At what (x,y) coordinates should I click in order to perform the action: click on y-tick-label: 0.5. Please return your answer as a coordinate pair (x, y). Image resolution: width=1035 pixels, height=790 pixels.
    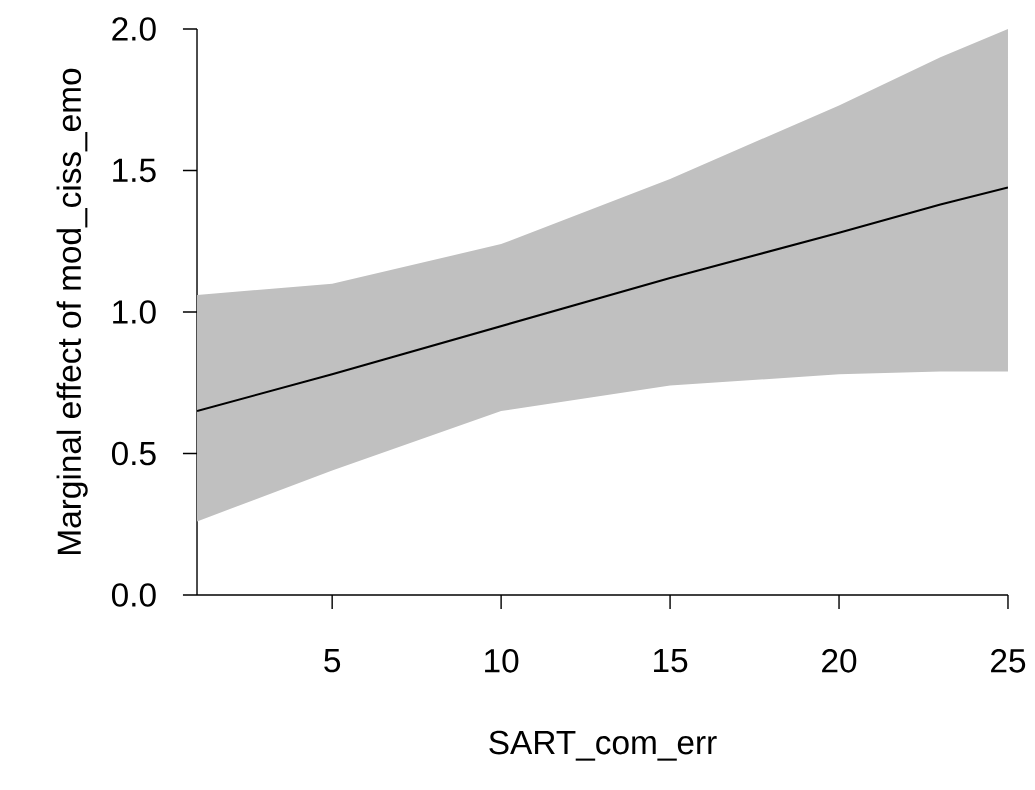
    Looking at the image, I should click on (133, 453).